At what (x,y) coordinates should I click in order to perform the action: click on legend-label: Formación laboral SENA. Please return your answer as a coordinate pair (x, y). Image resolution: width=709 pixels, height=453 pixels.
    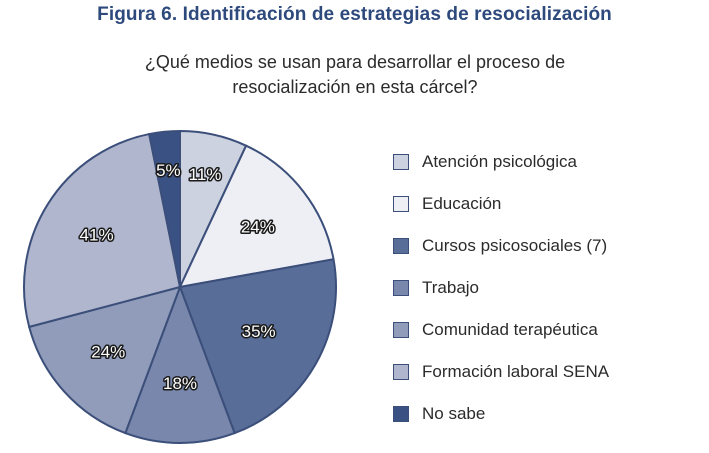
    Looking at the image, I should click on (516, 371).